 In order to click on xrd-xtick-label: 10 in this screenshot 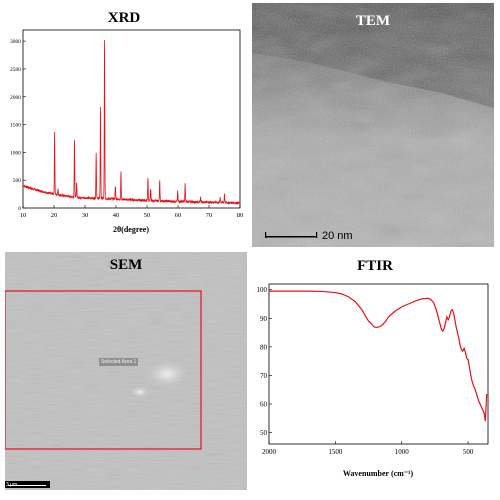, I will do `click(23, 215)`.